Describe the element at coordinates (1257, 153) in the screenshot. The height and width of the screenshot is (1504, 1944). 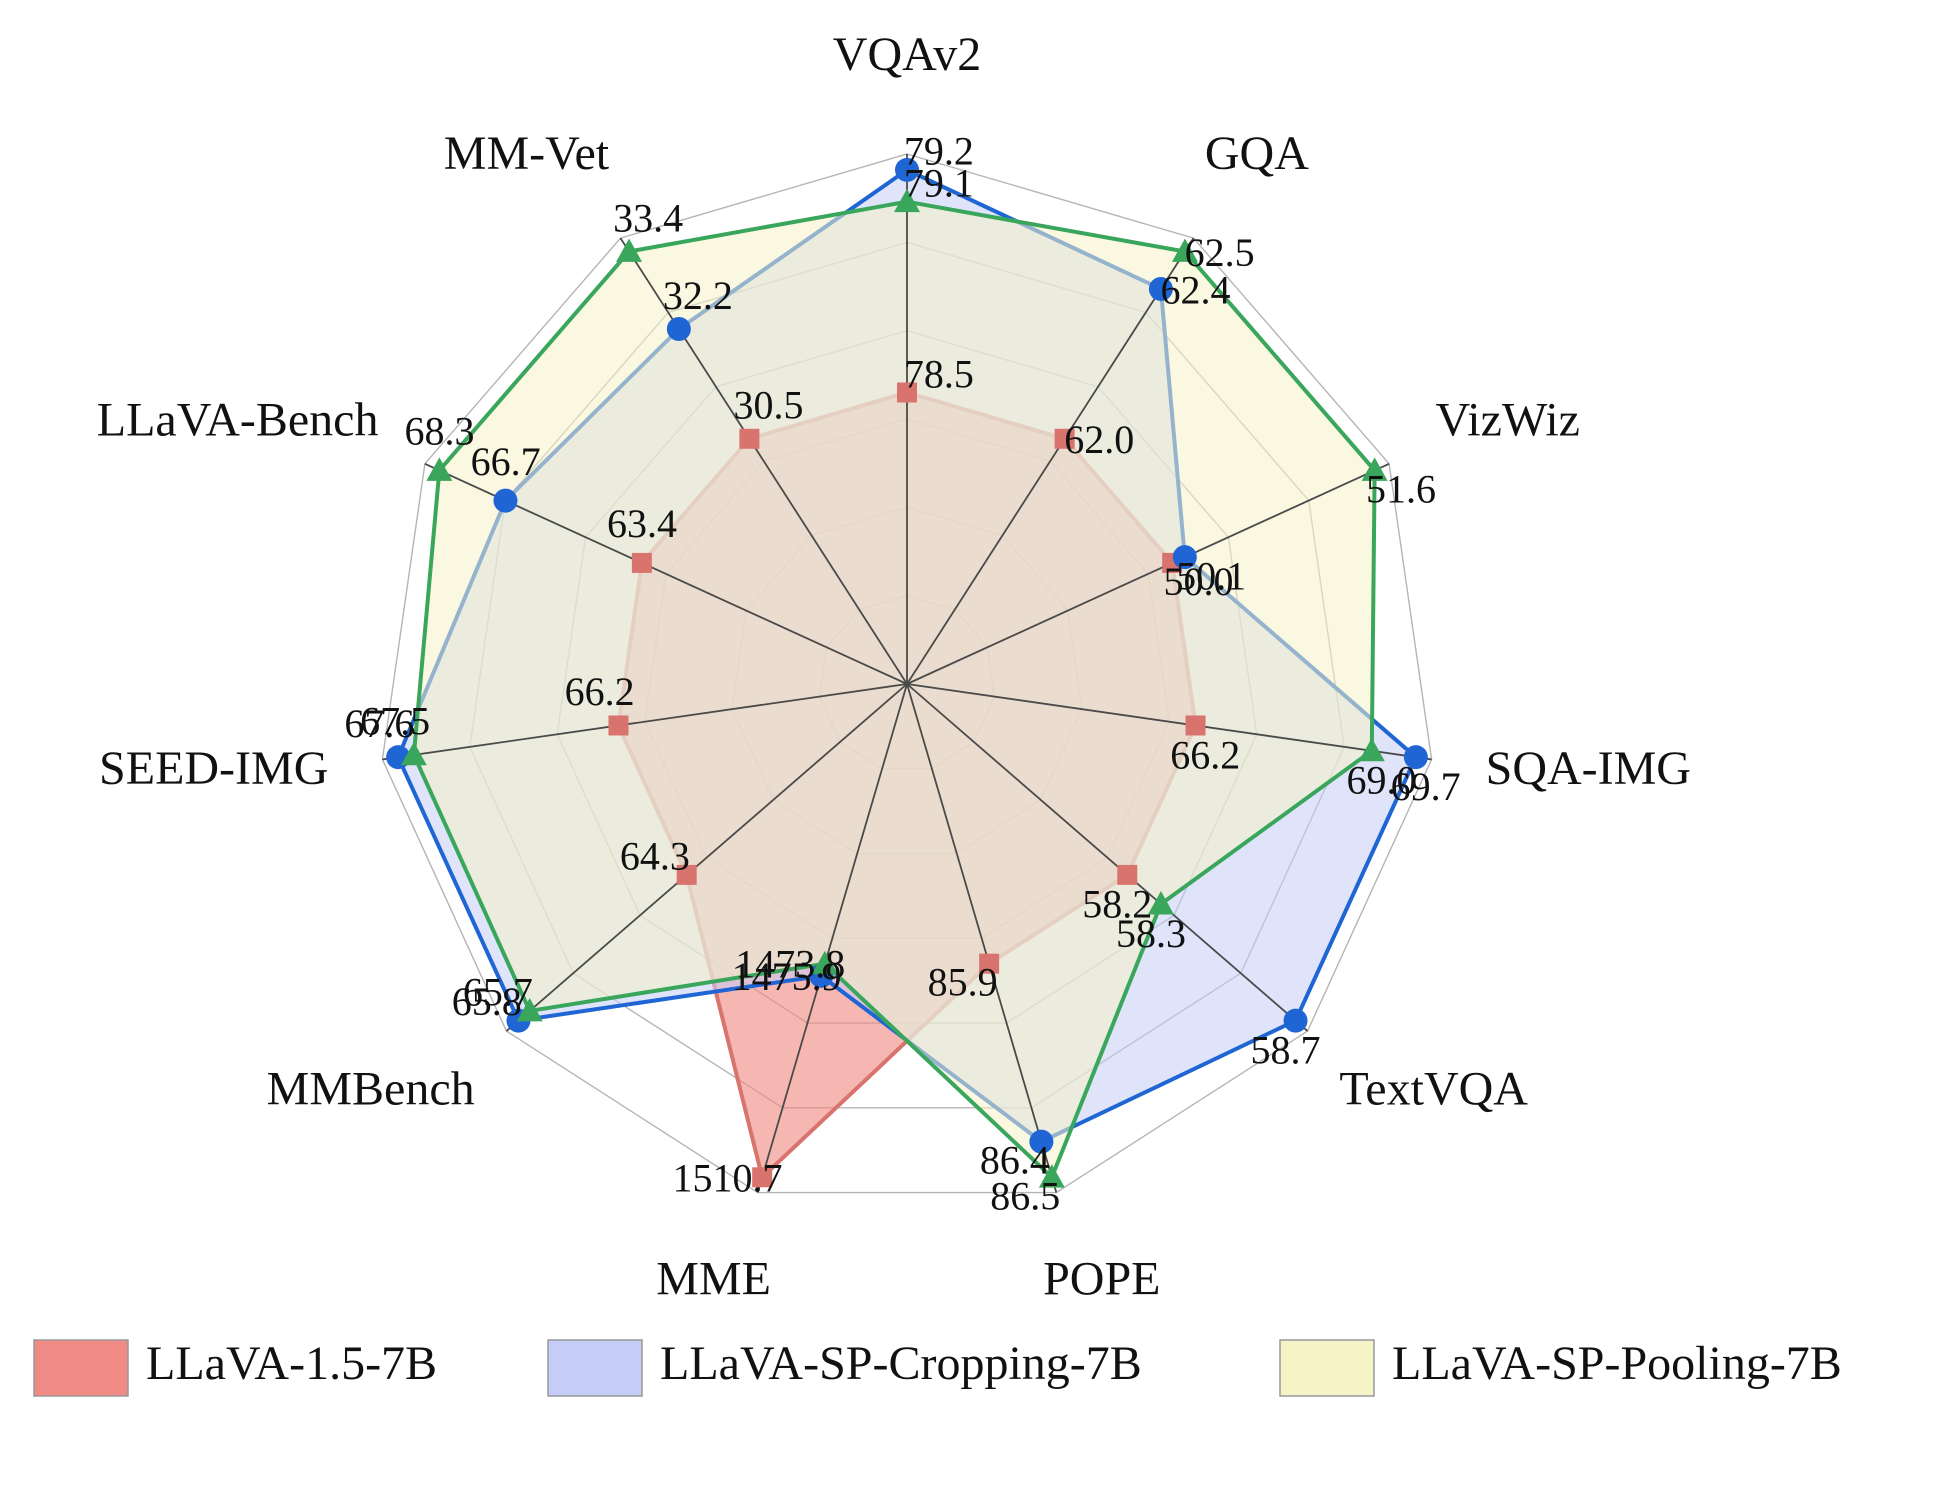
I see `axis-label: GQA` at that location.